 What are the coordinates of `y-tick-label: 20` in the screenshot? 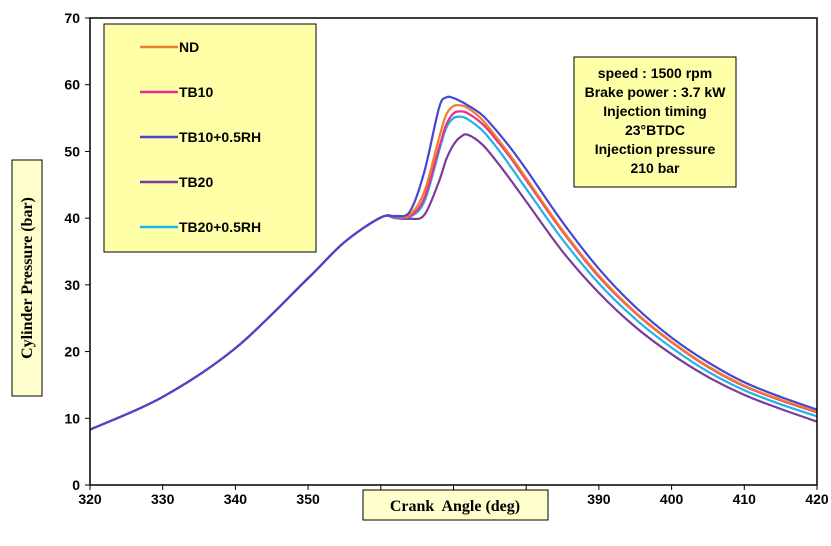 It's located at (72, 352).